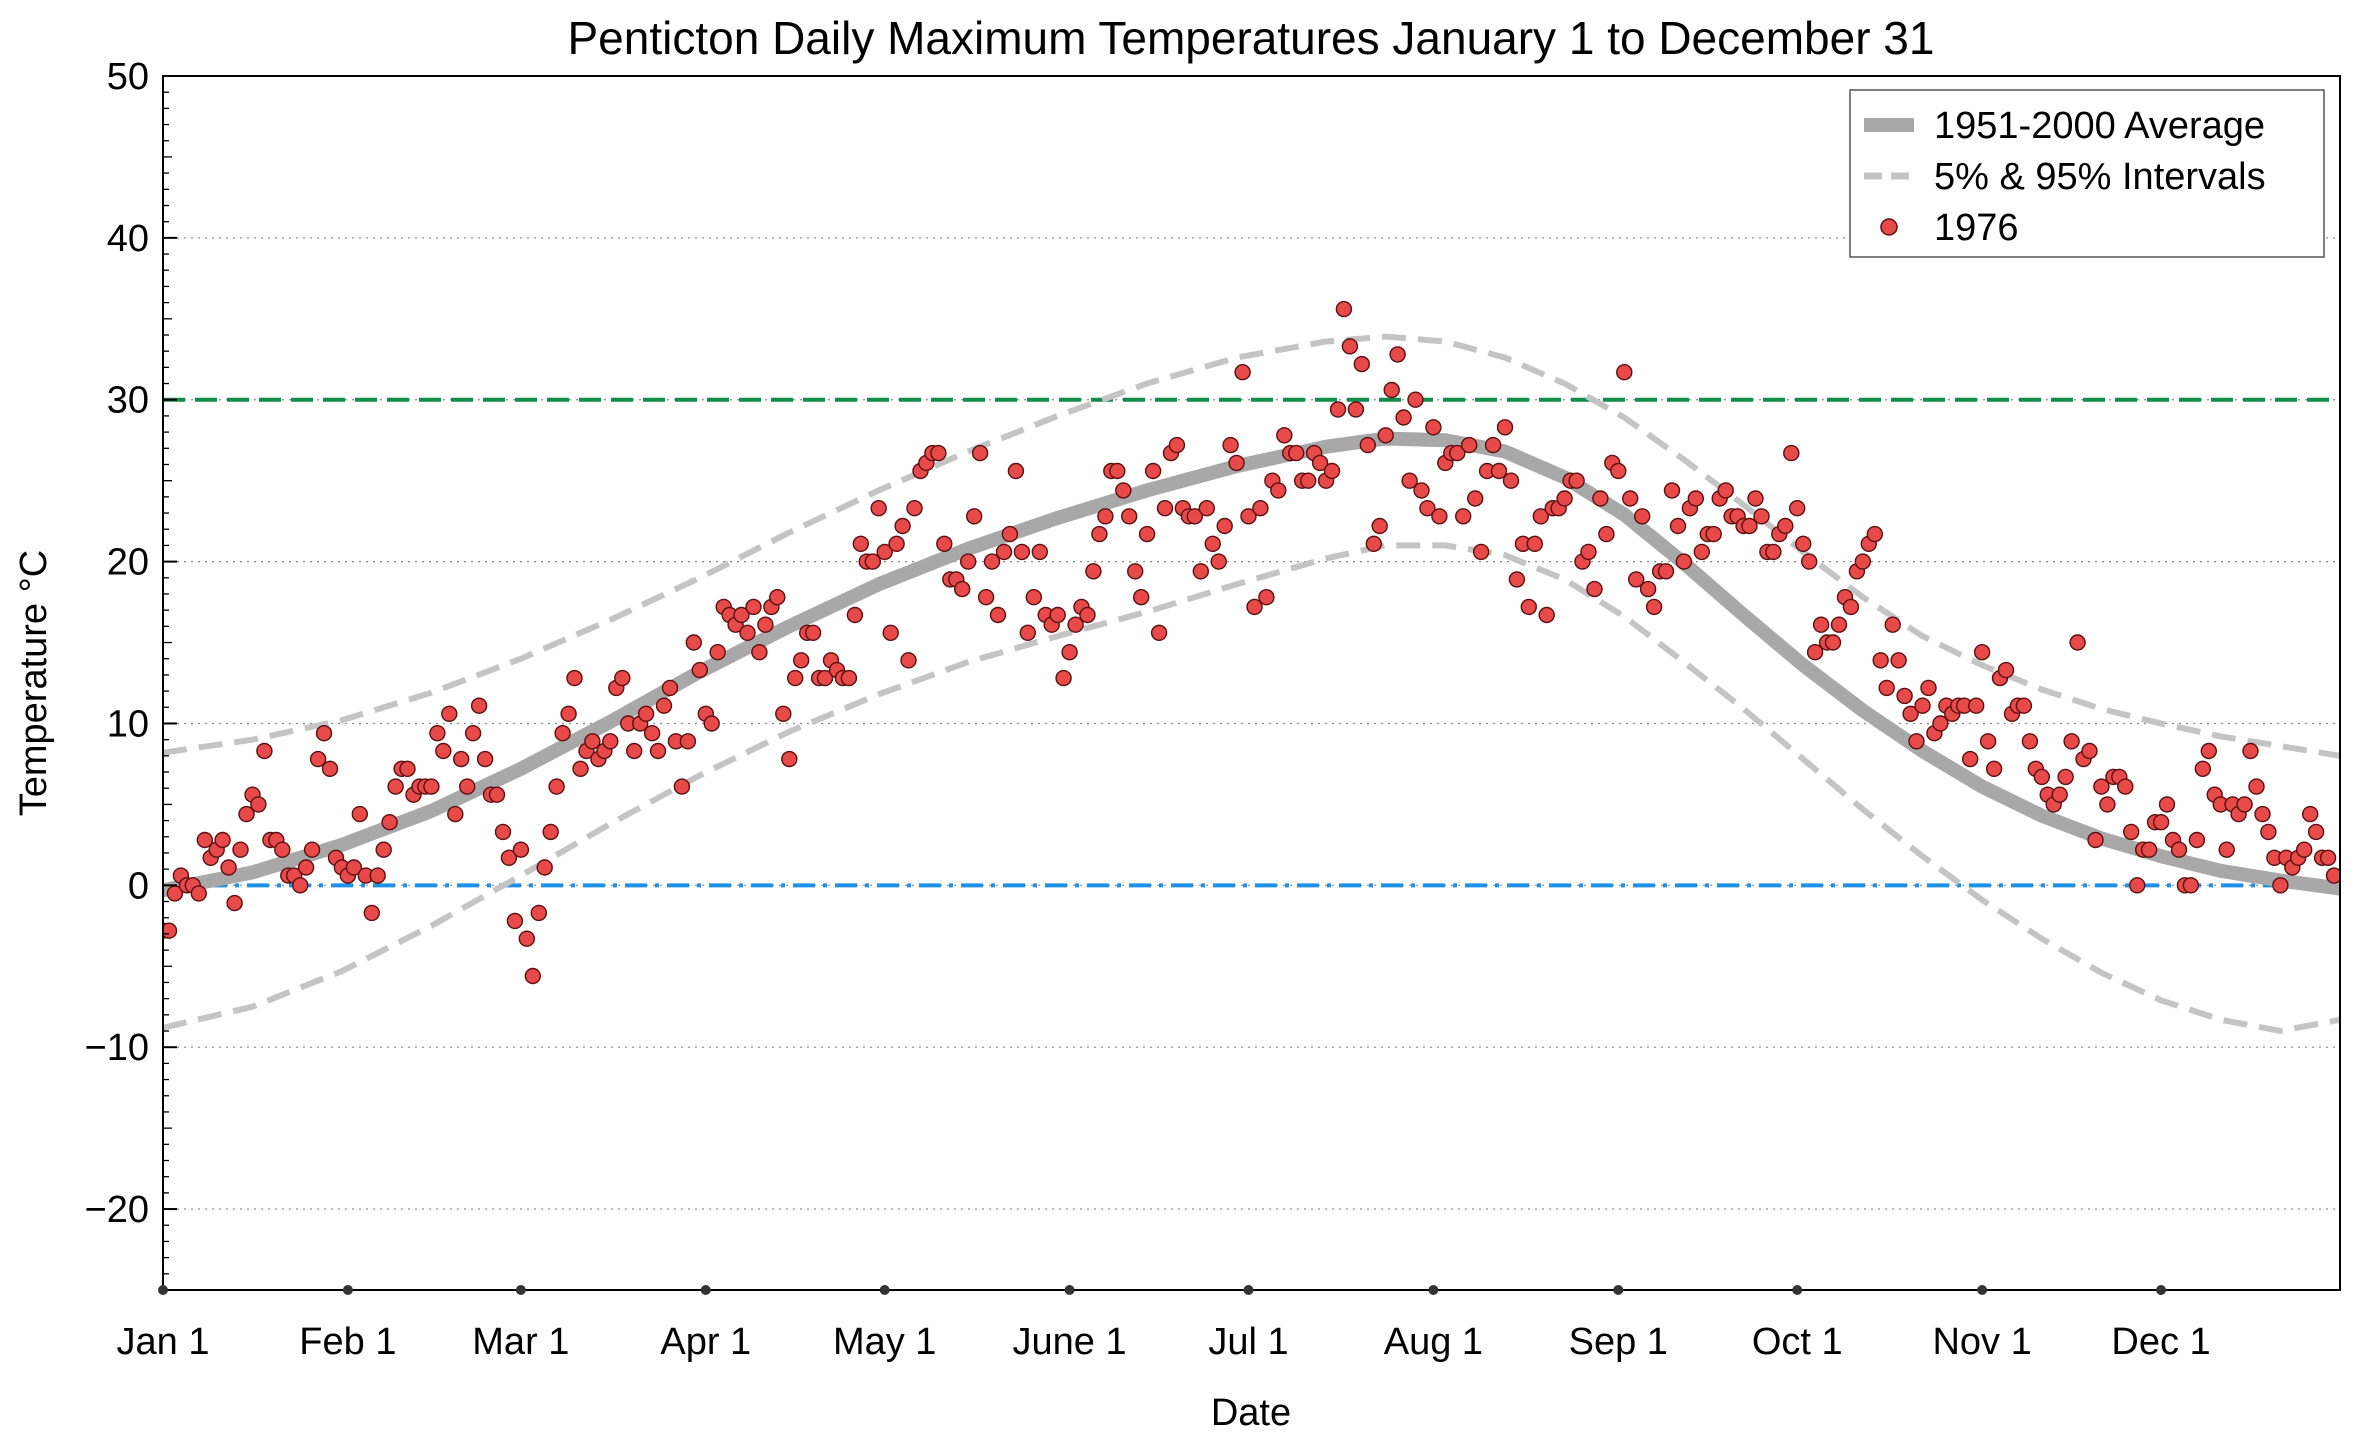  I want to click on legend-box, so click(2087, 173).